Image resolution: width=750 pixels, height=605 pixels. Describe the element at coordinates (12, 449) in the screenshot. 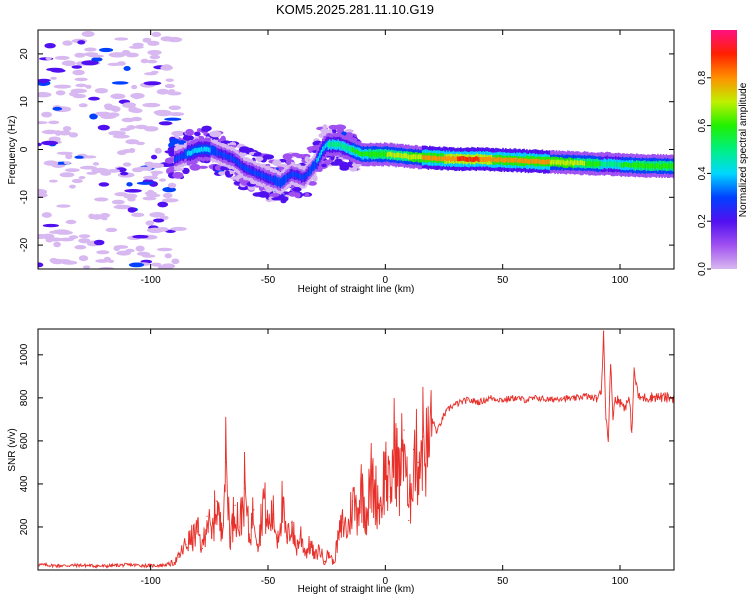

I see `snr-y-label: SNR (v/v)` at that location.